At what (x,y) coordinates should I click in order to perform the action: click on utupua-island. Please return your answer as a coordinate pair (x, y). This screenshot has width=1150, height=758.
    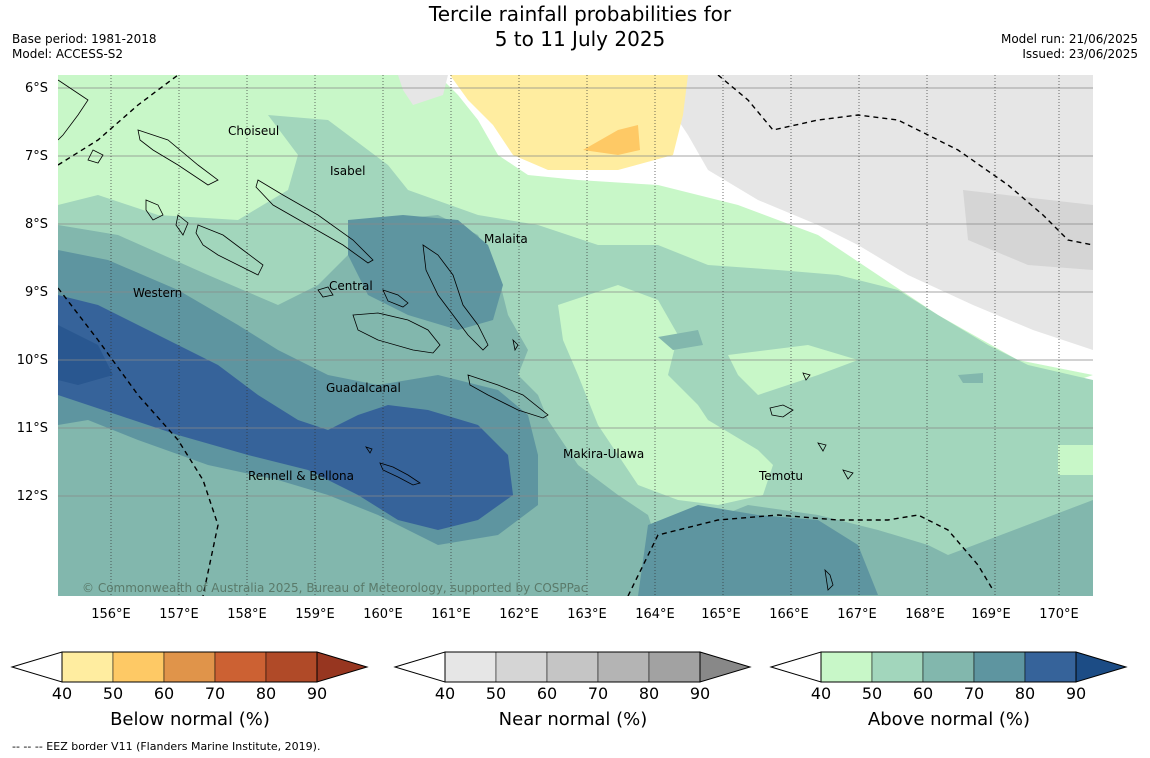
    Looking at the image, I should click on (848, 474).